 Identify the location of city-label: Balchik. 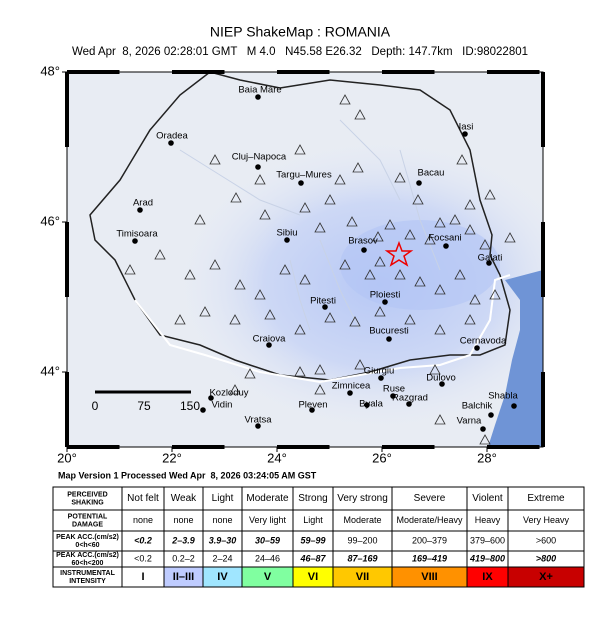
(477, 406).